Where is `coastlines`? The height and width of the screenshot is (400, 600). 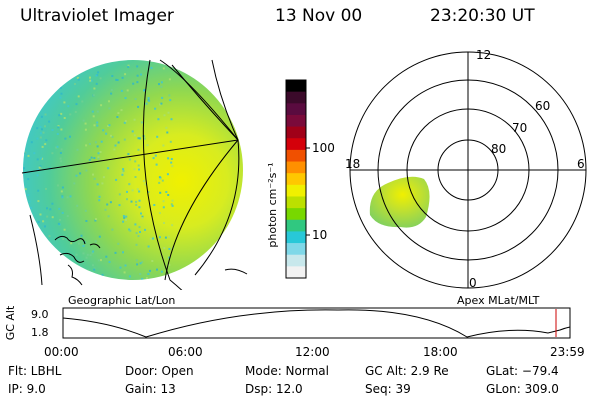 coastlines is located at coordinates (151, 260).